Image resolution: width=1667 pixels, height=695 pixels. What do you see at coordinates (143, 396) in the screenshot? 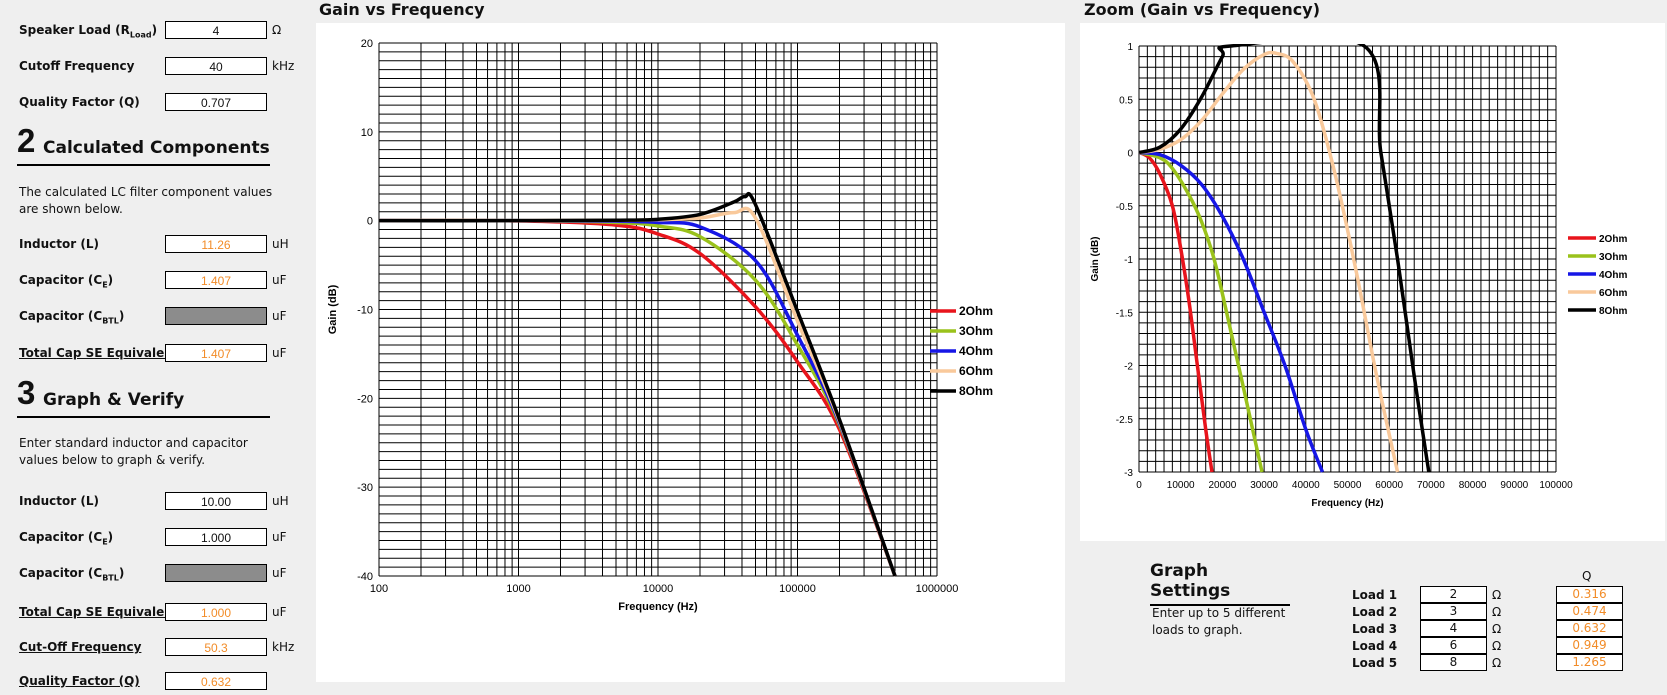
I see `section-3-header: 3 Graph & Verify` at bounding box center [143, 396].